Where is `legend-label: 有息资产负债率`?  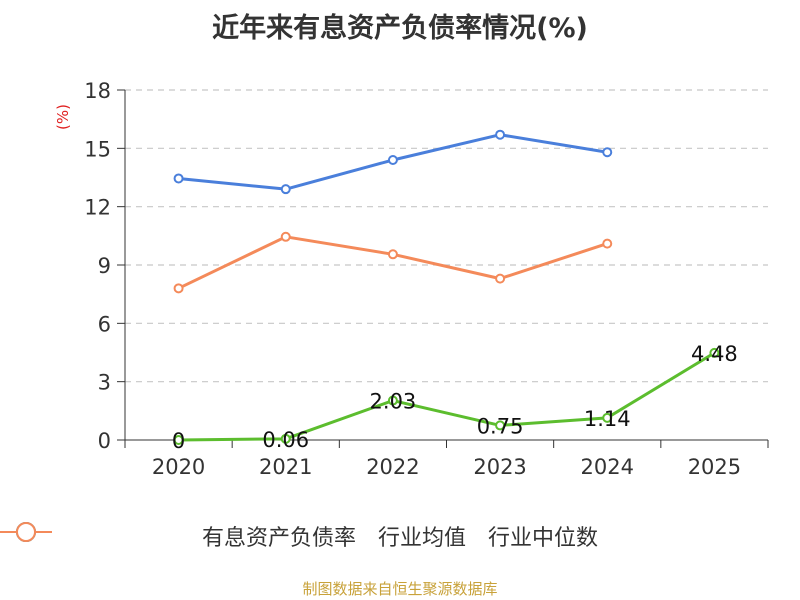
legend-label: 有息资产负债率 is located at coordinates (278, 538).